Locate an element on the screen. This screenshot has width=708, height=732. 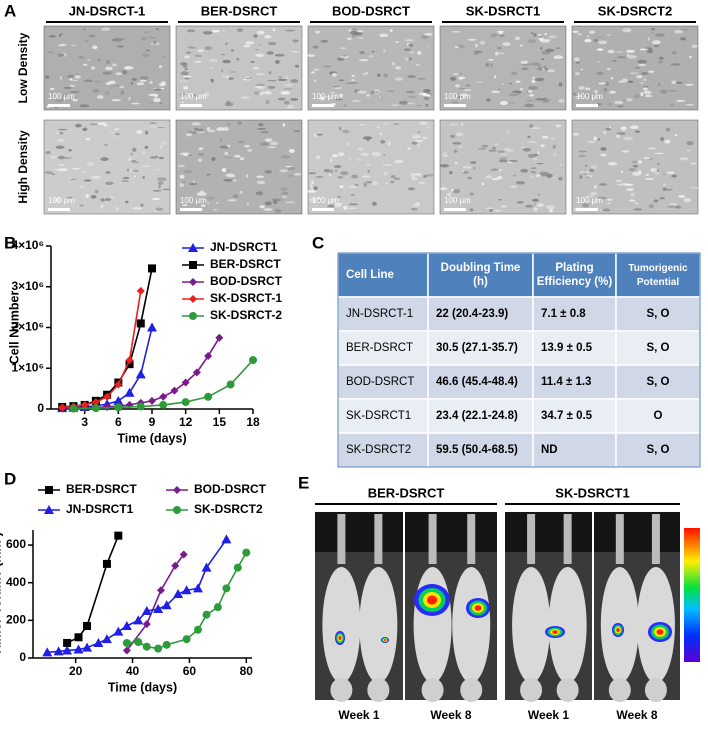
column-header: SK-DSRCT2 is located at coordinates (635, 10).